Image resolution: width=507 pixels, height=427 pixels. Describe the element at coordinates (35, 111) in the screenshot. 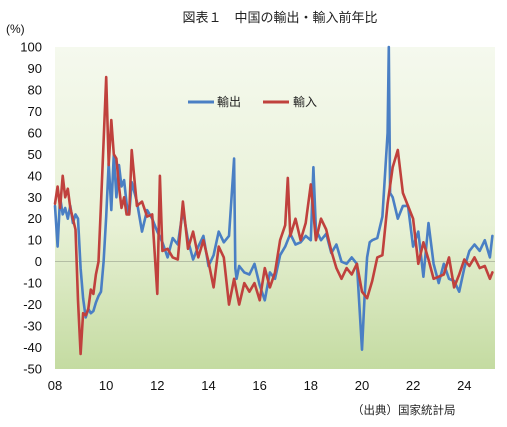

I see `y-tick-label: 70` at that location.